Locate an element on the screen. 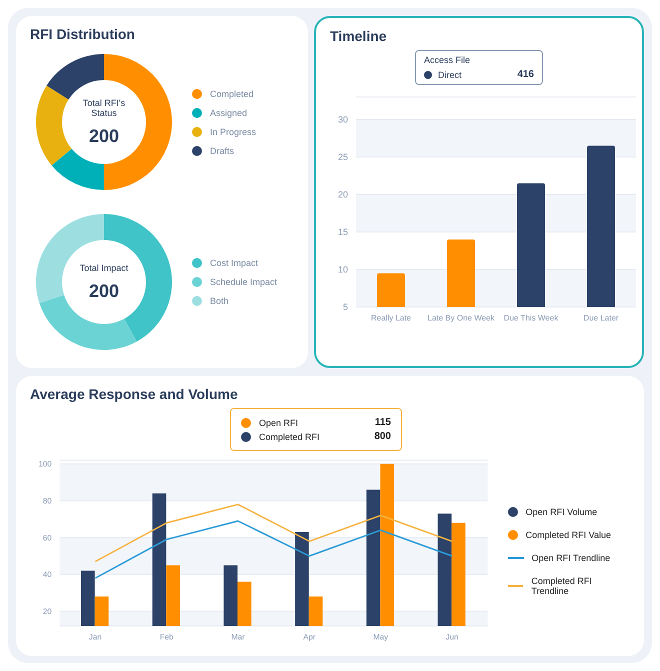  y-tick-label: 30 is located at coordinates (343, 119).